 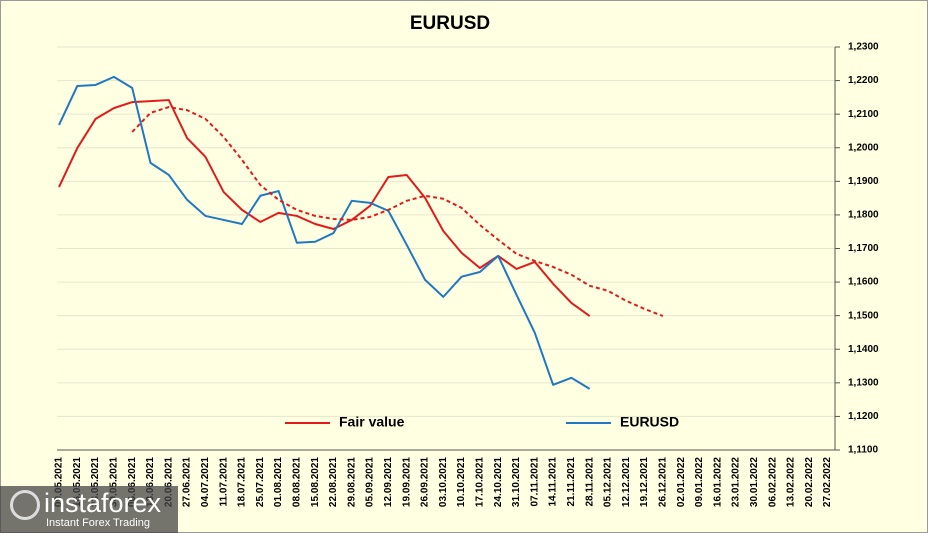 What do you see at coordinates (114, 482) in the screenshot?
I see `x-tick-label: 30.05.2021` at bounding box center [114, 482].